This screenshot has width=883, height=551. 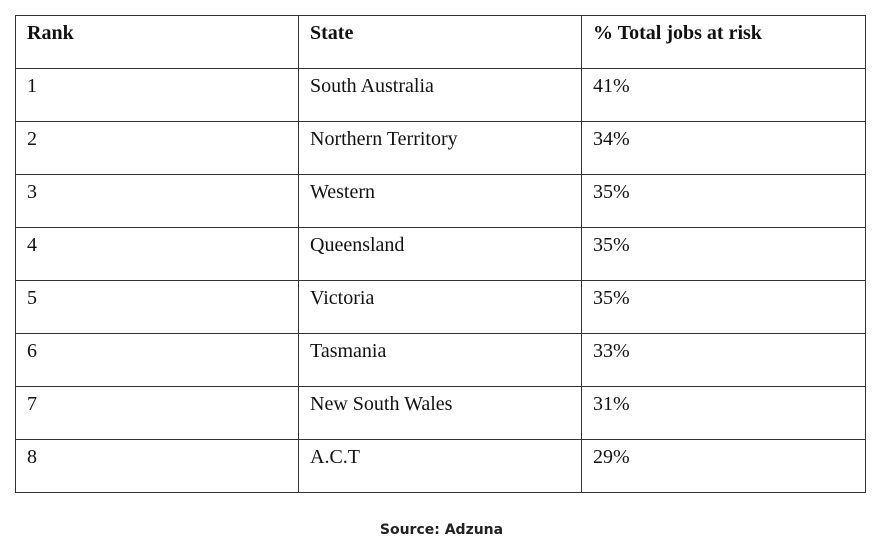 I want to click on header-row: Rank State% Total jobs at risk, so click(x=440, y=42).